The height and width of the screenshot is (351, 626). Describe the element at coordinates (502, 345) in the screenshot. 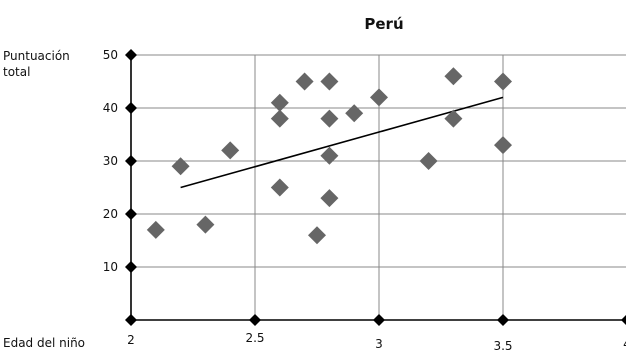

I see `x-tick-label: 3.5` at that location.